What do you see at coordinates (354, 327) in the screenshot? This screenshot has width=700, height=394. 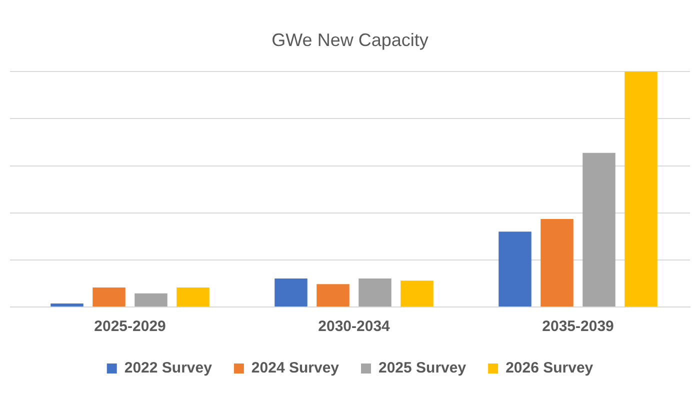 I see `x-tick-label: 2030-2034` at bounding box center [354, 327].